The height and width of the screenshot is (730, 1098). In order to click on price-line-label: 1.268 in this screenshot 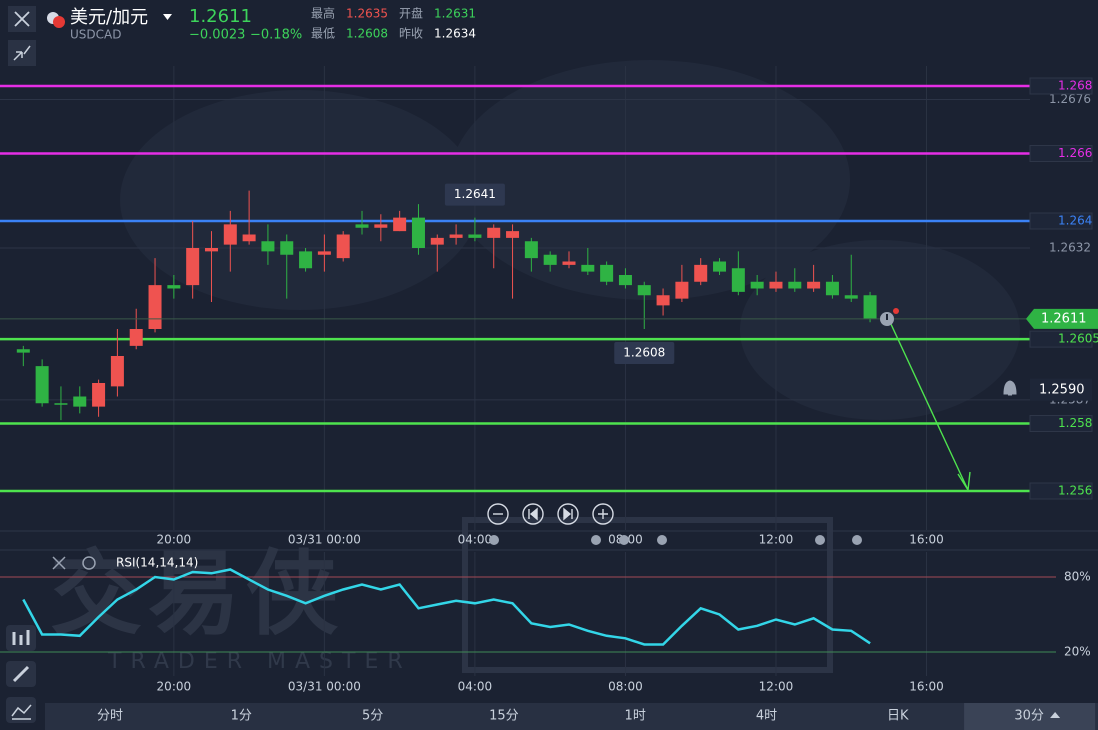, I will do `click(1075, 86)`.